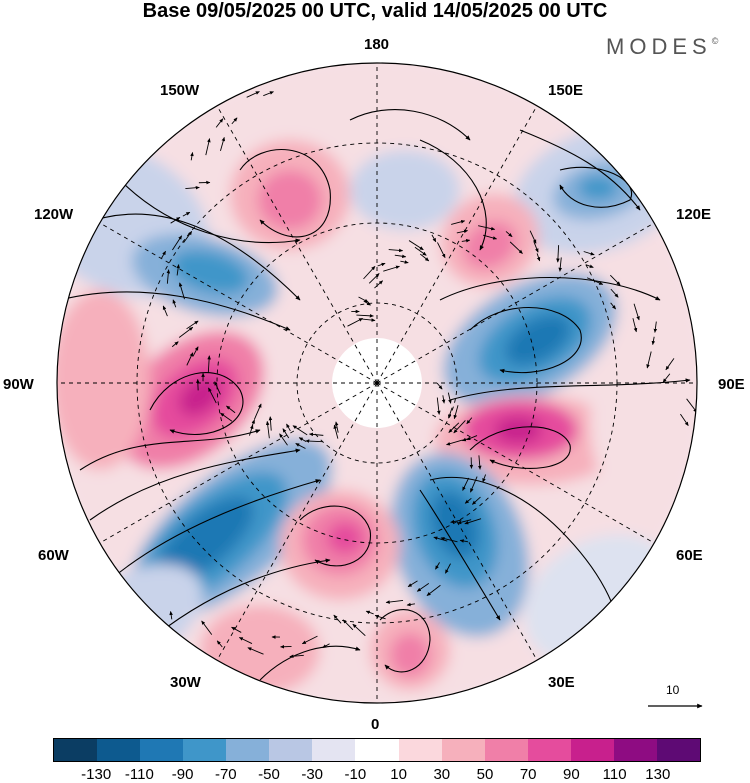 Image resolution: width=750 pixels, height=783 pixels. What do you see at coordinates (18, 384) in the screenshot?
I see `lon-label-90w: 90W` at bounding box center [18, 384].